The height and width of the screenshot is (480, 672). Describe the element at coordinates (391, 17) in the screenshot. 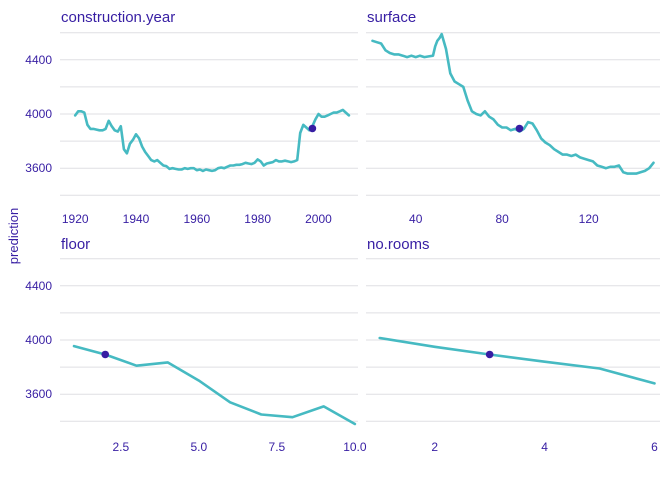

I see `panel-title: surface` at that location.